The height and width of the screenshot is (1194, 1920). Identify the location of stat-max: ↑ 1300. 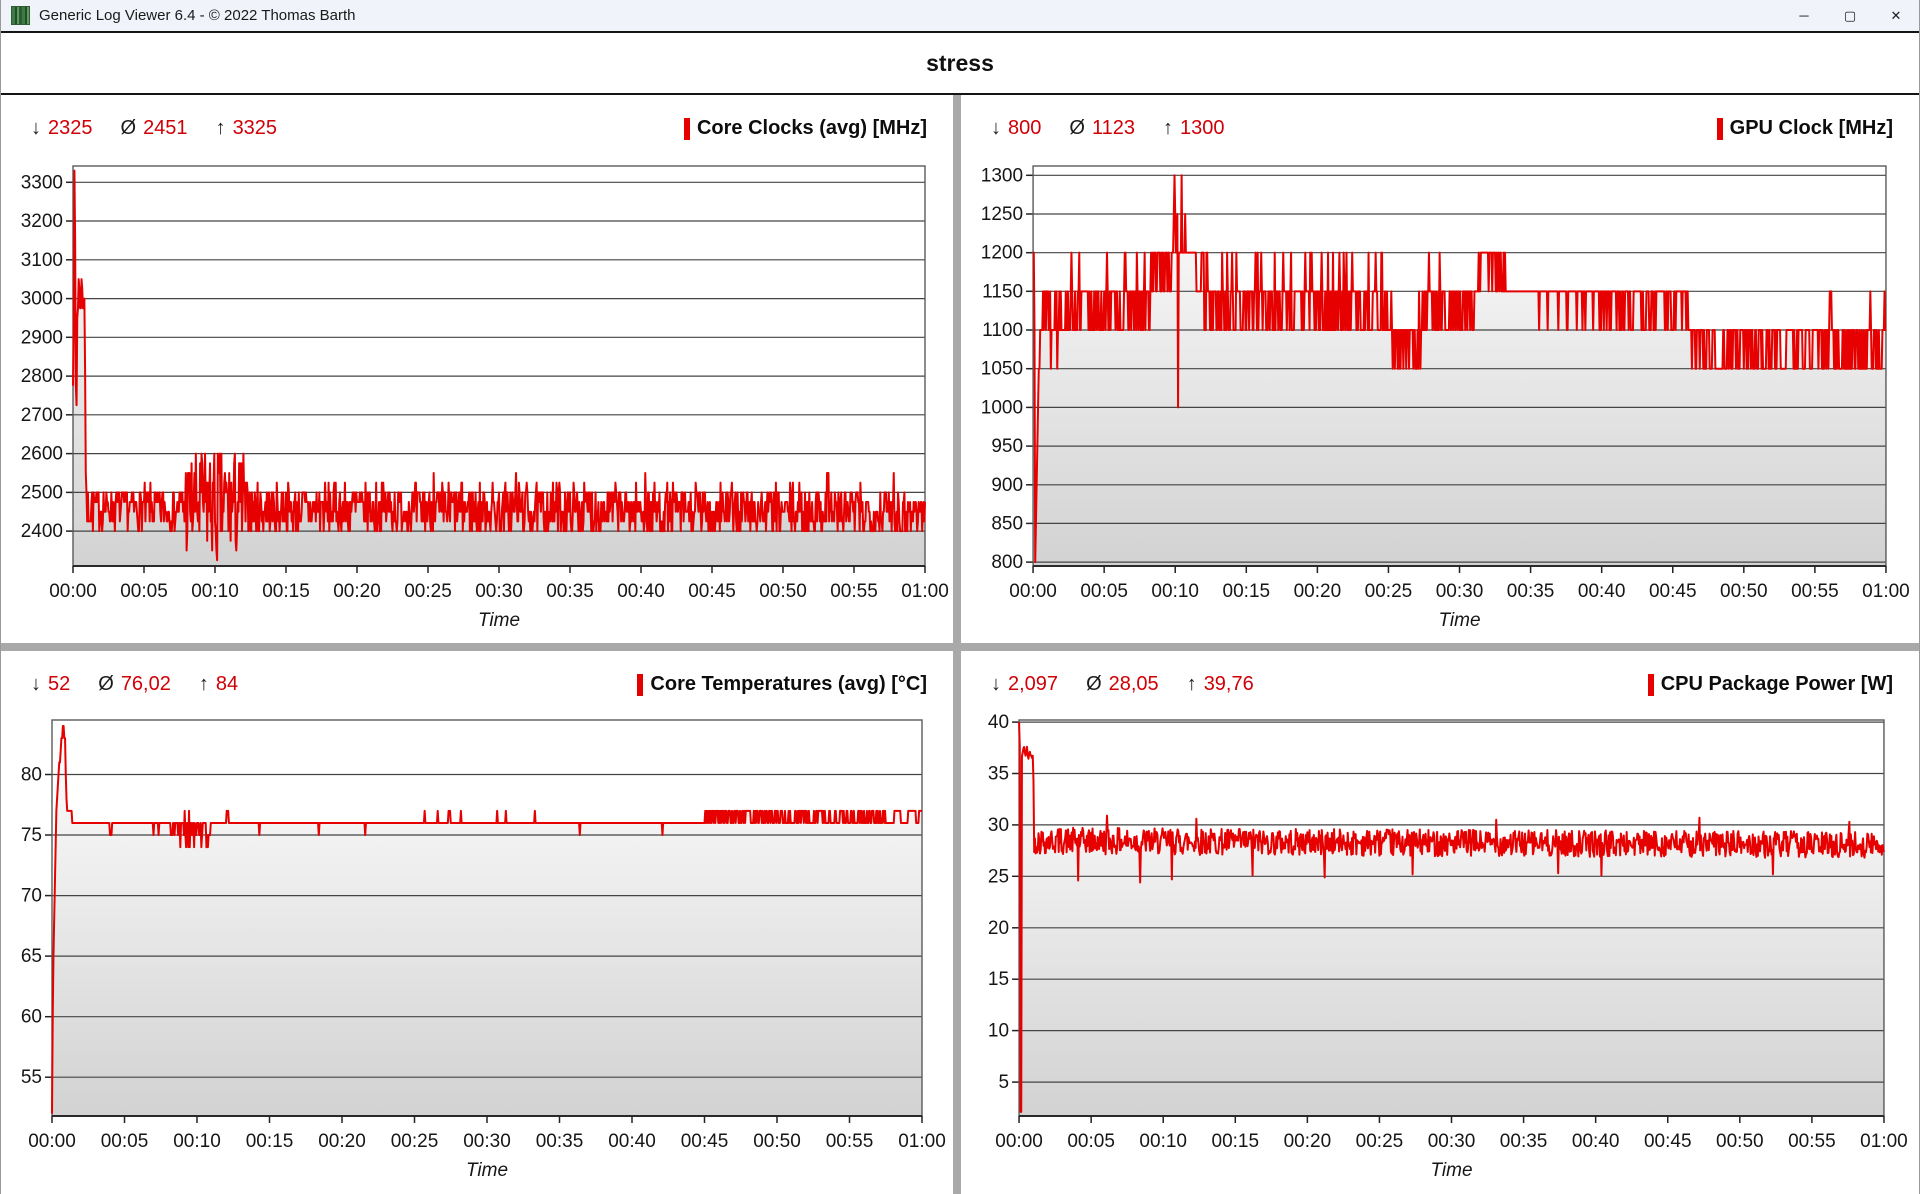
(1194, 128).